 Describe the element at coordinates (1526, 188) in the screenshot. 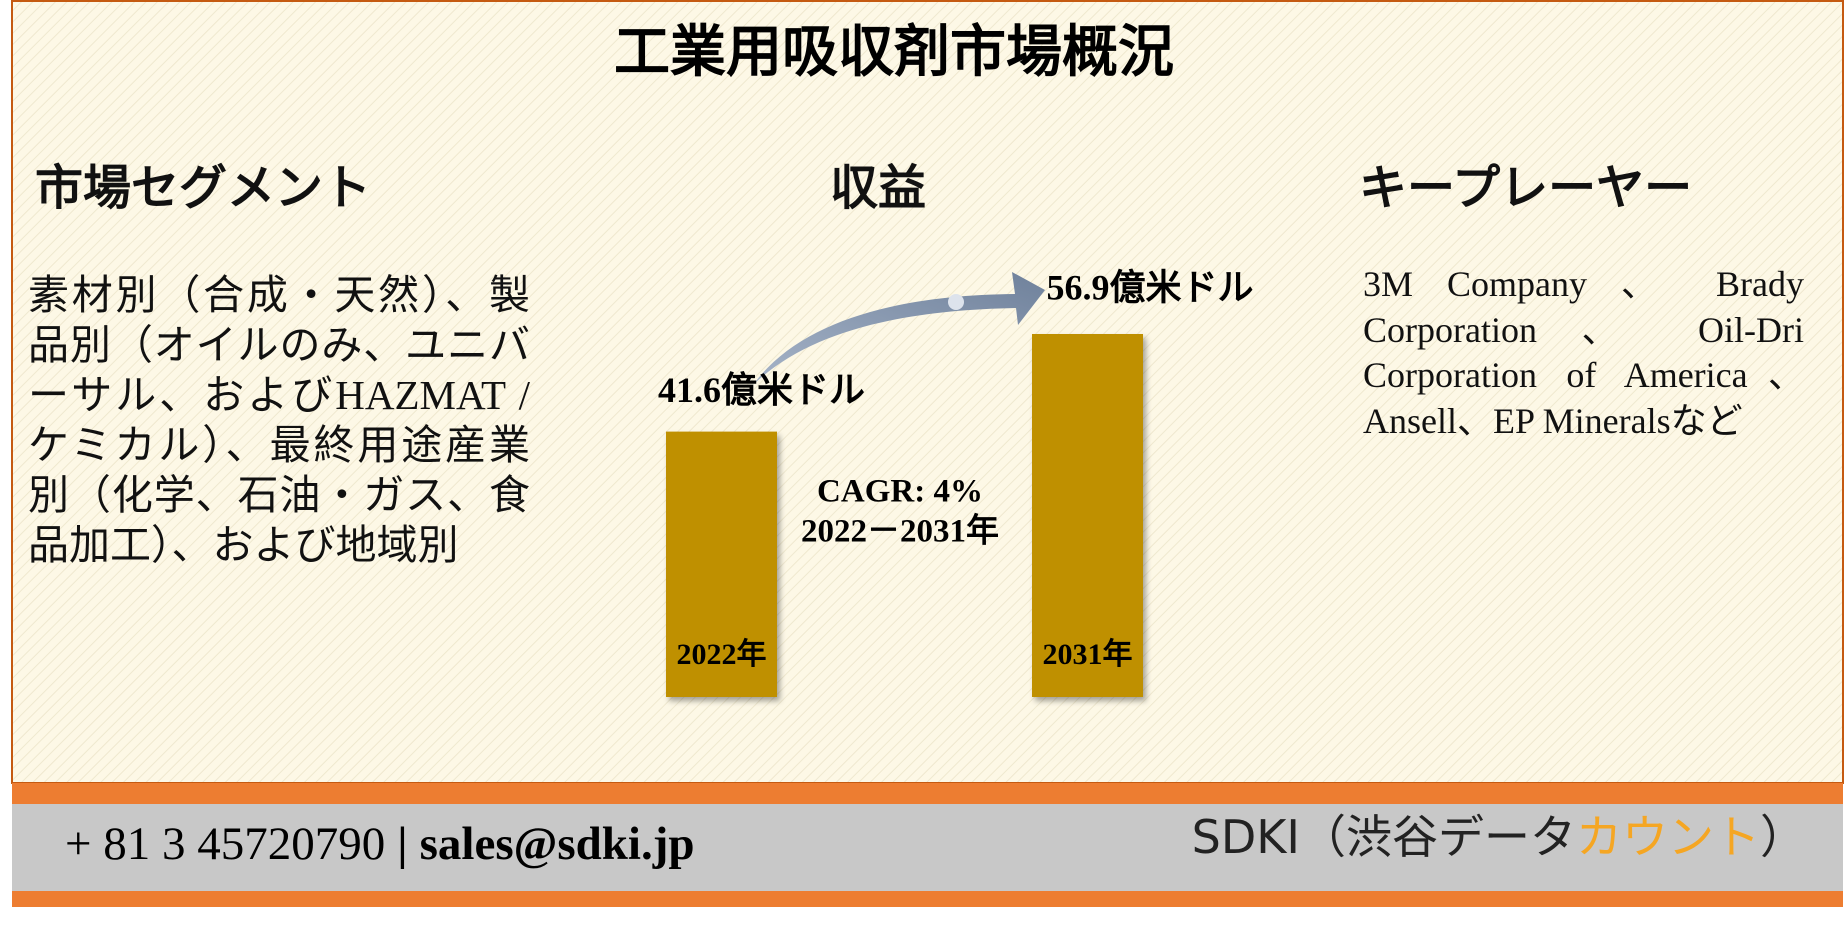

I see `section-heading: キープレーヤー` at that location.